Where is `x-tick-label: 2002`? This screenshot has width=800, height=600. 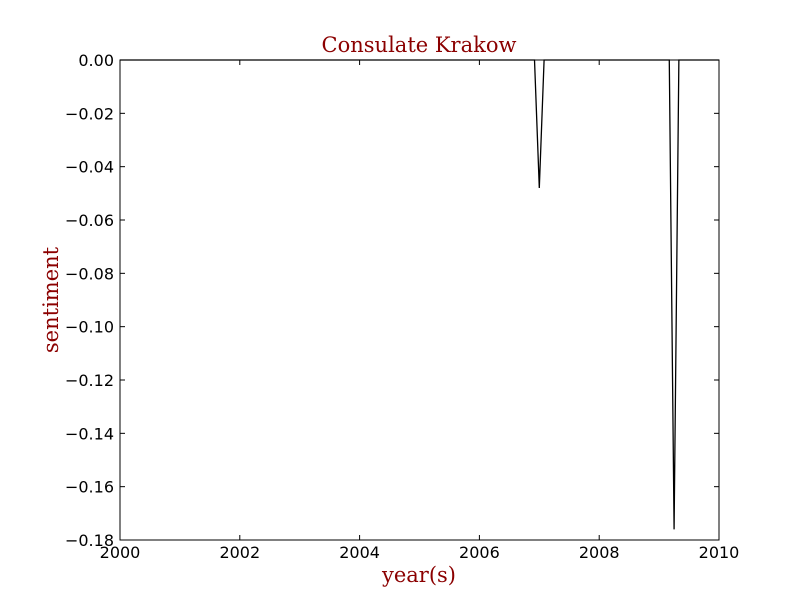
x-tick-label: 2002 is located at coordinates (239, 552).